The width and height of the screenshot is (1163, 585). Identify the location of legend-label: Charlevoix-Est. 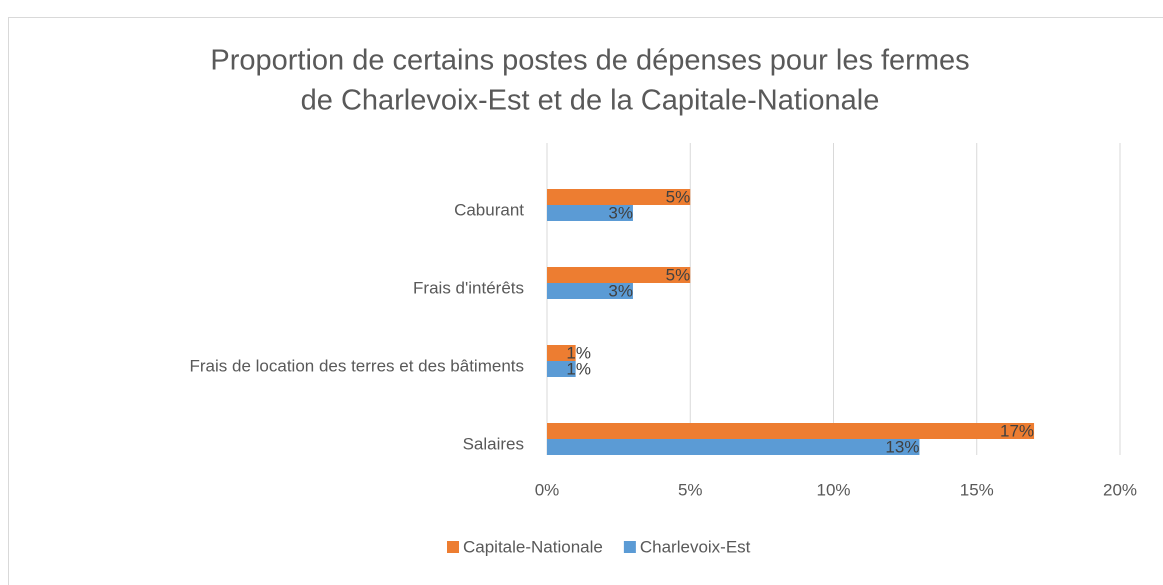
(695, 546).